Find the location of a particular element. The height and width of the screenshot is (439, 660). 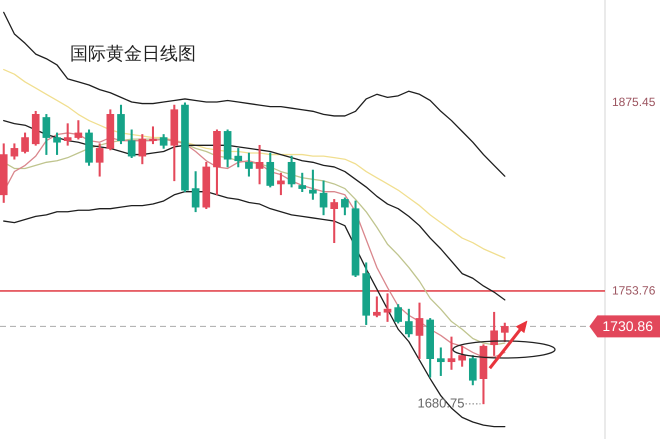

y-tick-label: 1753.76 is located at coordinates (634, 290).